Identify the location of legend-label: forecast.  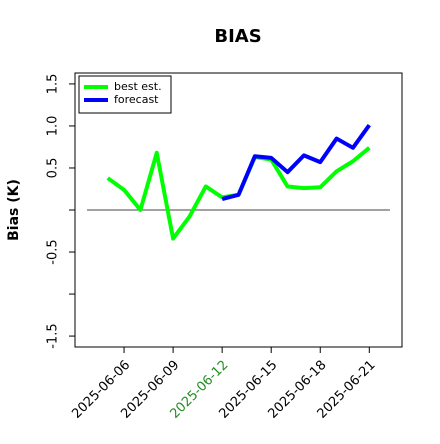
(136, 99).